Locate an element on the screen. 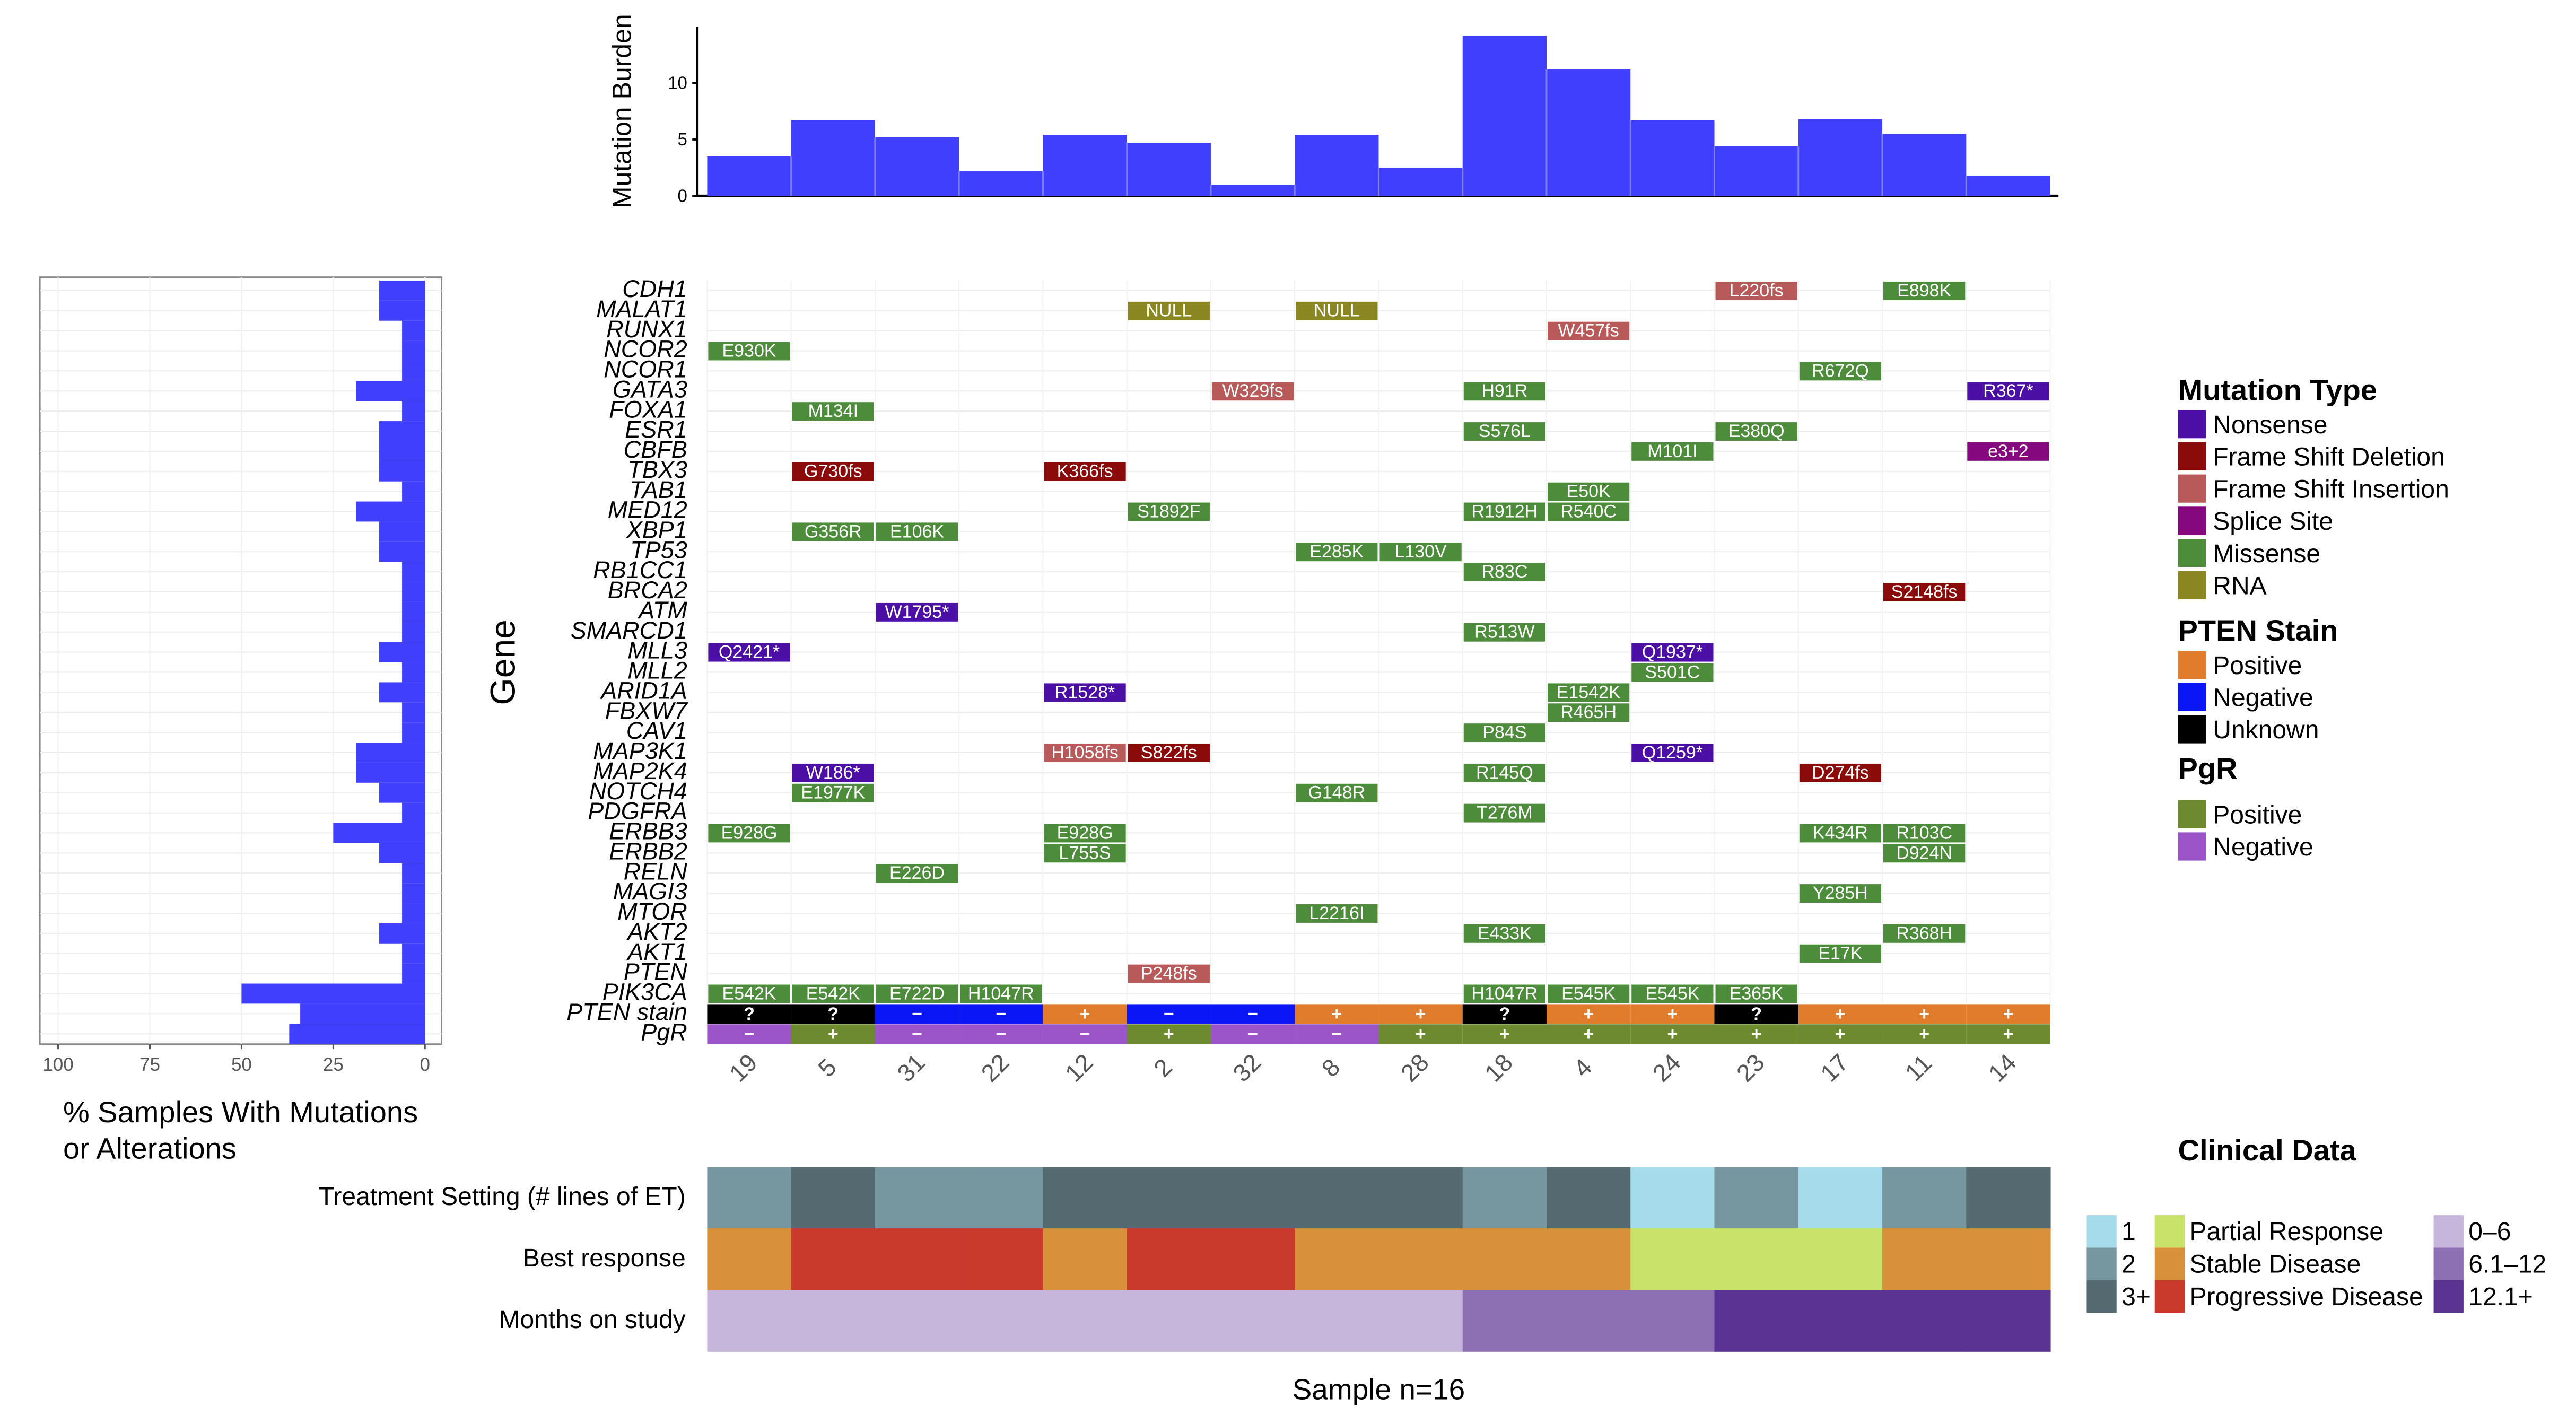 The height and width of the screenshot is (1415, 2576). months-legend-swatch is located at coordinates (2448, 1263).